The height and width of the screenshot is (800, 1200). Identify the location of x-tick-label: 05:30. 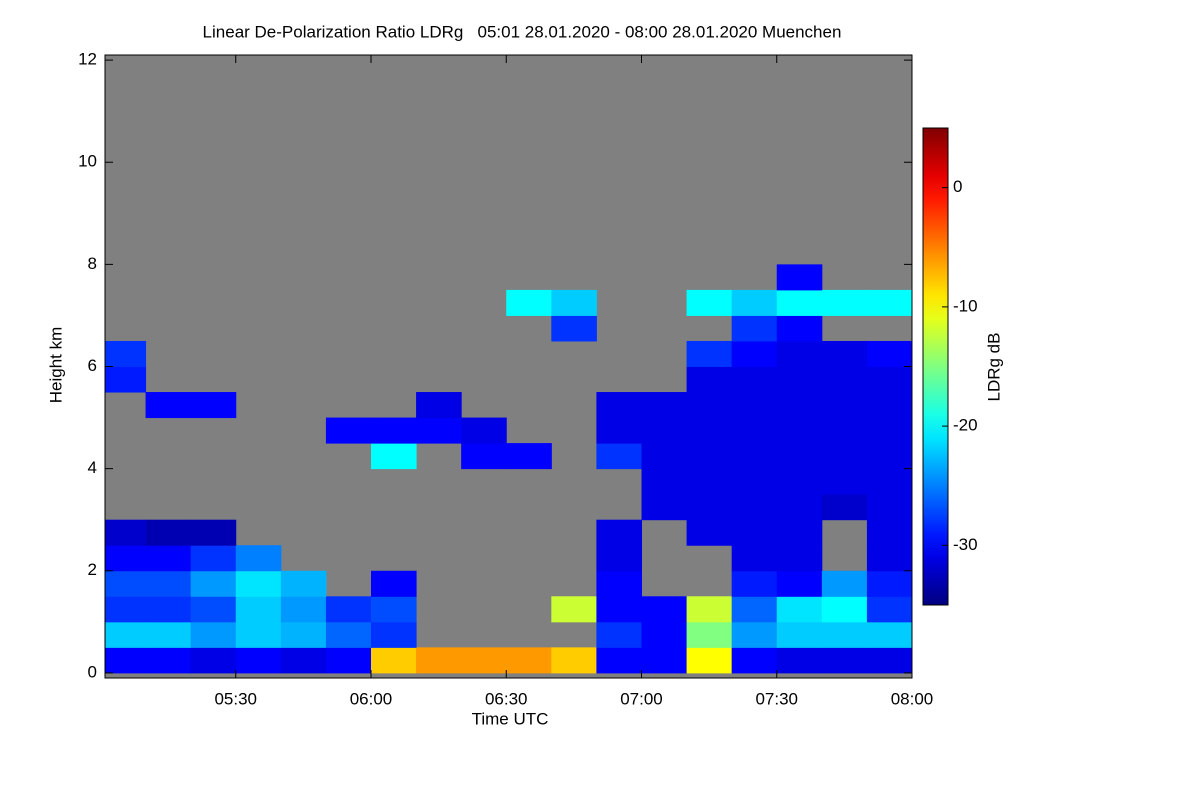
(235, 698).